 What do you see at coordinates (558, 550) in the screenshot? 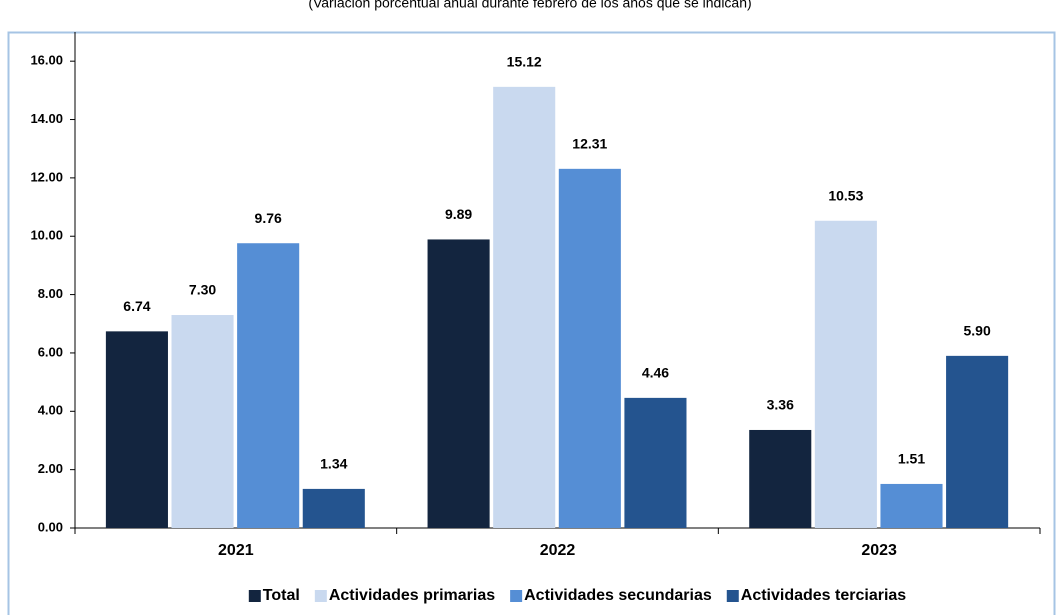
I see `x-tick-label: 2022` at bounding box center [558, 550].